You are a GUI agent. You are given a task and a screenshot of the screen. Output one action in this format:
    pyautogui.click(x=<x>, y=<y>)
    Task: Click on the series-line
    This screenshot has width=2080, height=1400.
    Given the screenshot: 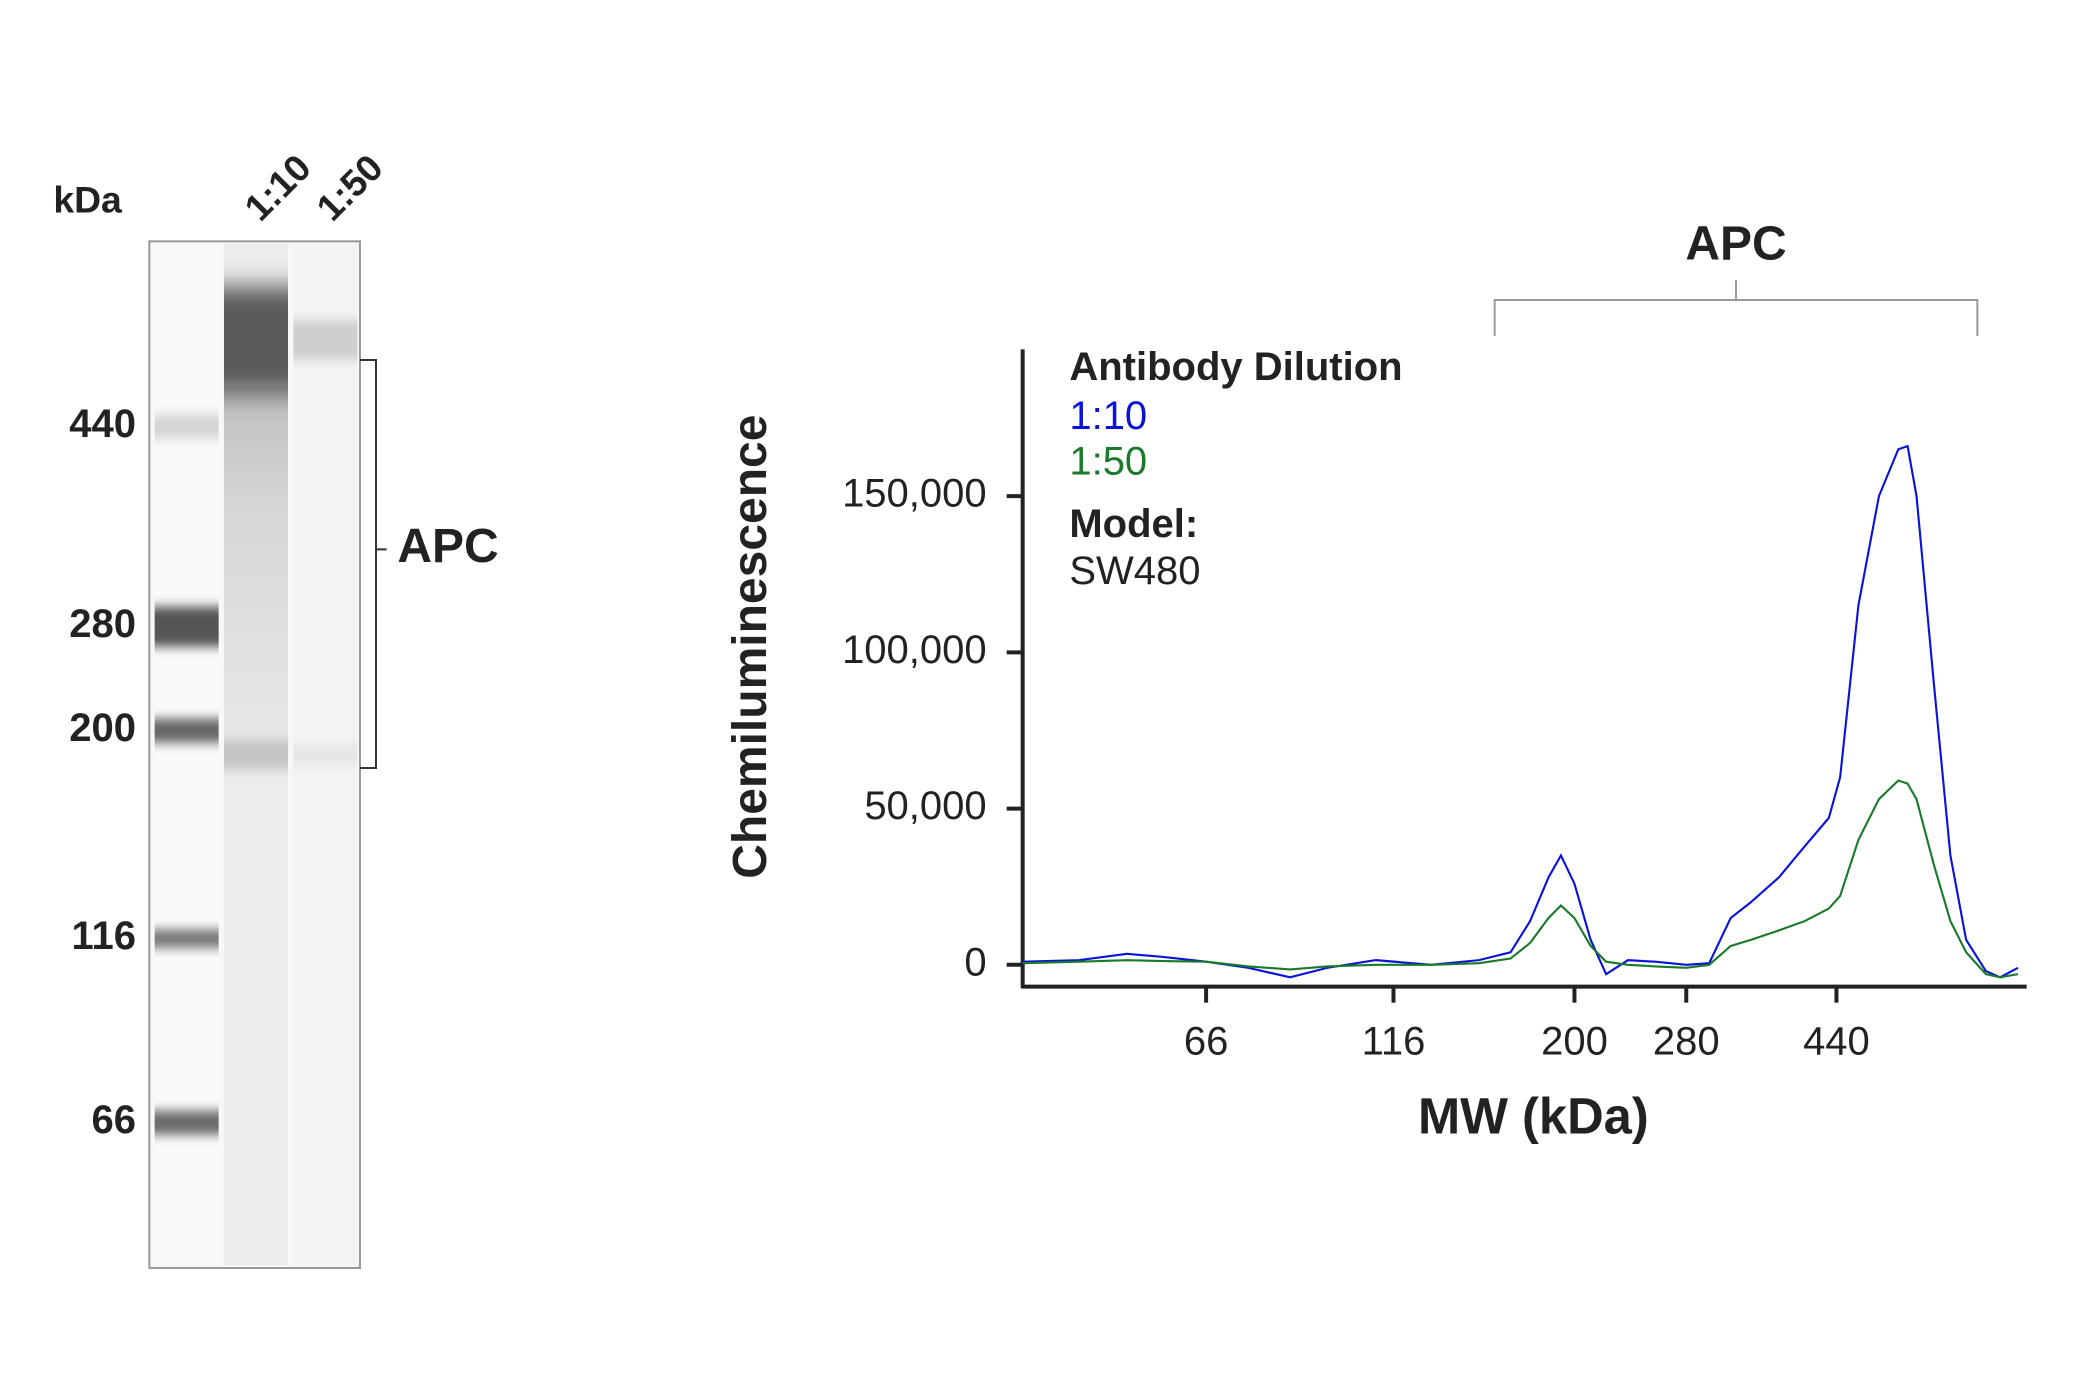 What is the action you would take?
    pyautogui.click(x=1520, y=879)
    